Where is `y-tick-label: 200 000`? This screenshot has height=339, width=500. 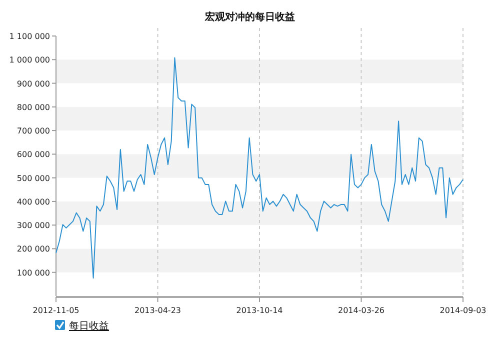
y-tick-label: 200 000 is located at coordinates (33, 249).